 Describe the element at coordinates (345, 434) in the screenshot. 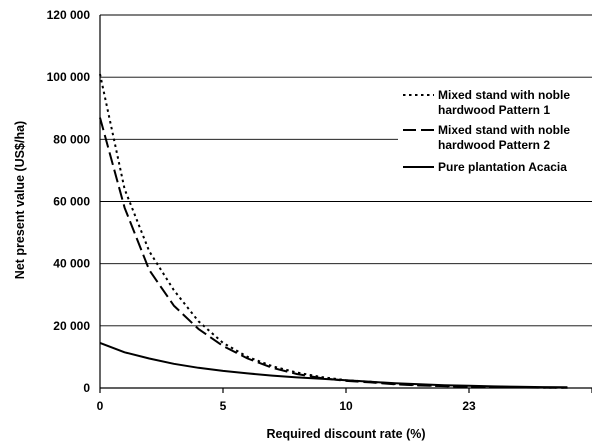

I see `x-axis-title: Required discount rate (%)` at that location.